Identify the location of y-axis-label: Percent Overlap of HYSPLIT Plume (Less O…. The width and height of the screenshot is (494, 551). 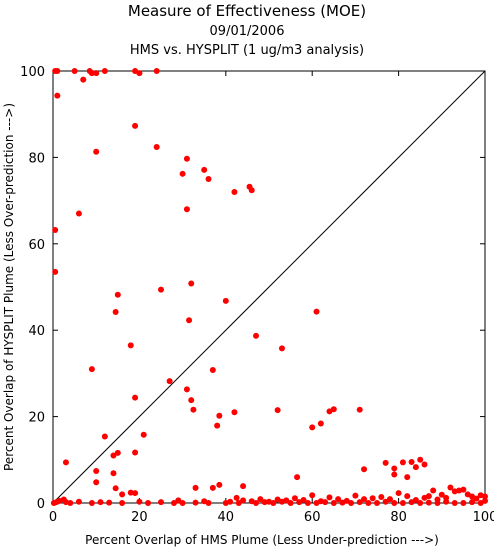
(9, 287).